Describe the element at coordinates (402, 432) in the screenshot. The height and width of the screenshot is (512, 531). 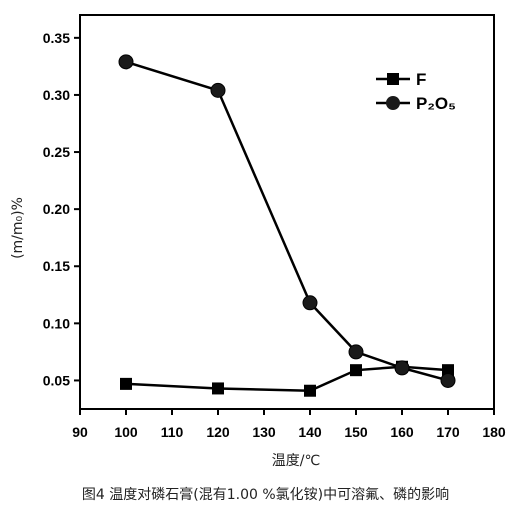
I see `x-tick-label: 160` at that location.